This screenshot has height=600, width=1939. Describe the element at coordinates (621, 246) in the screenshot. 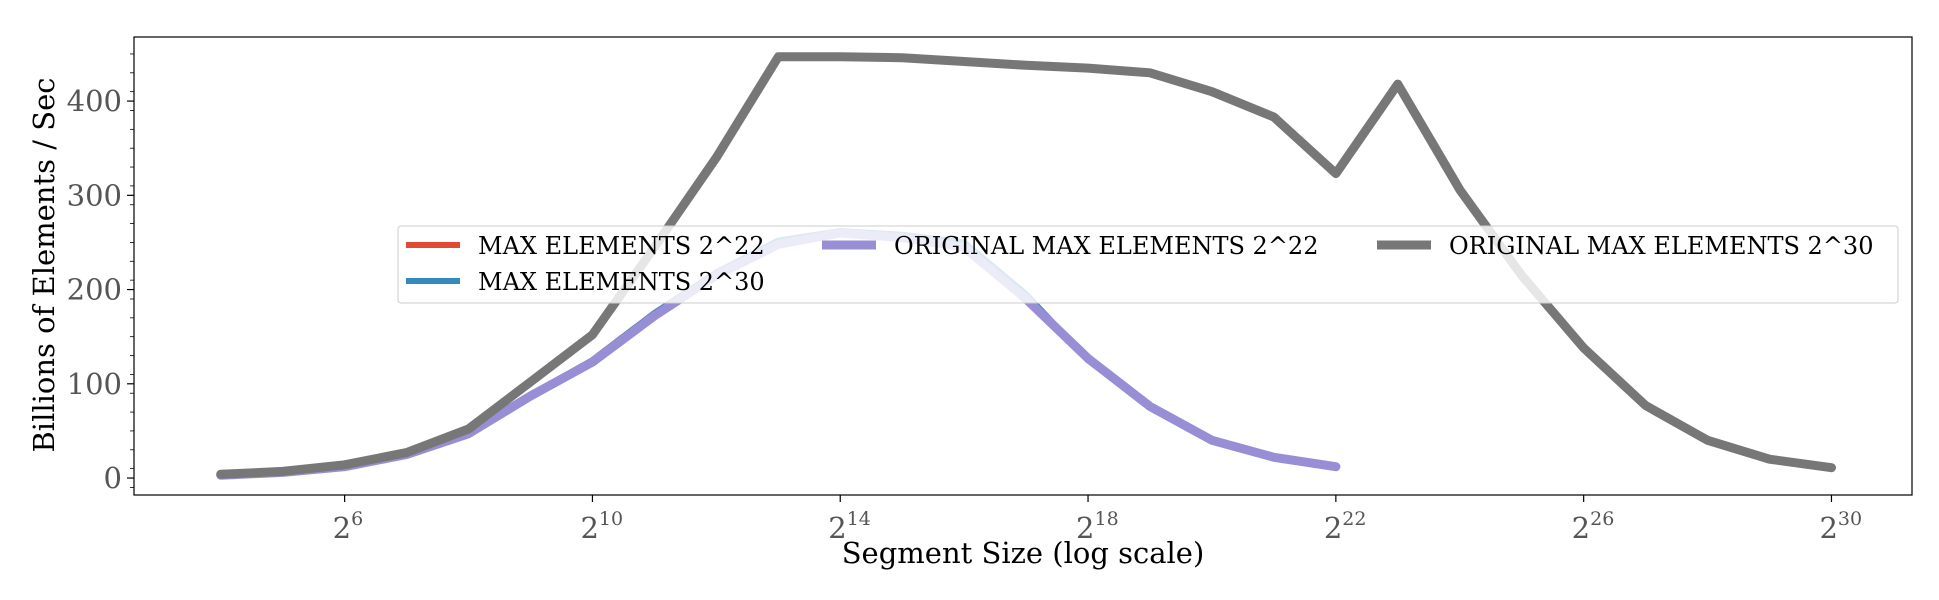

I see `legend-label-1: MAX ELEMENTS 2^22` at that location.